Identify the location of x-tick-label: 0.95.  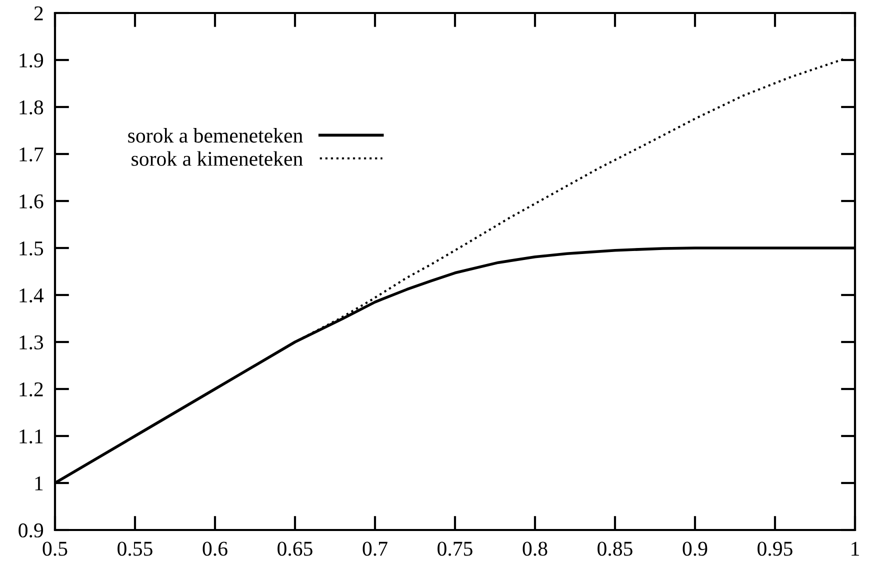
(775, 549).